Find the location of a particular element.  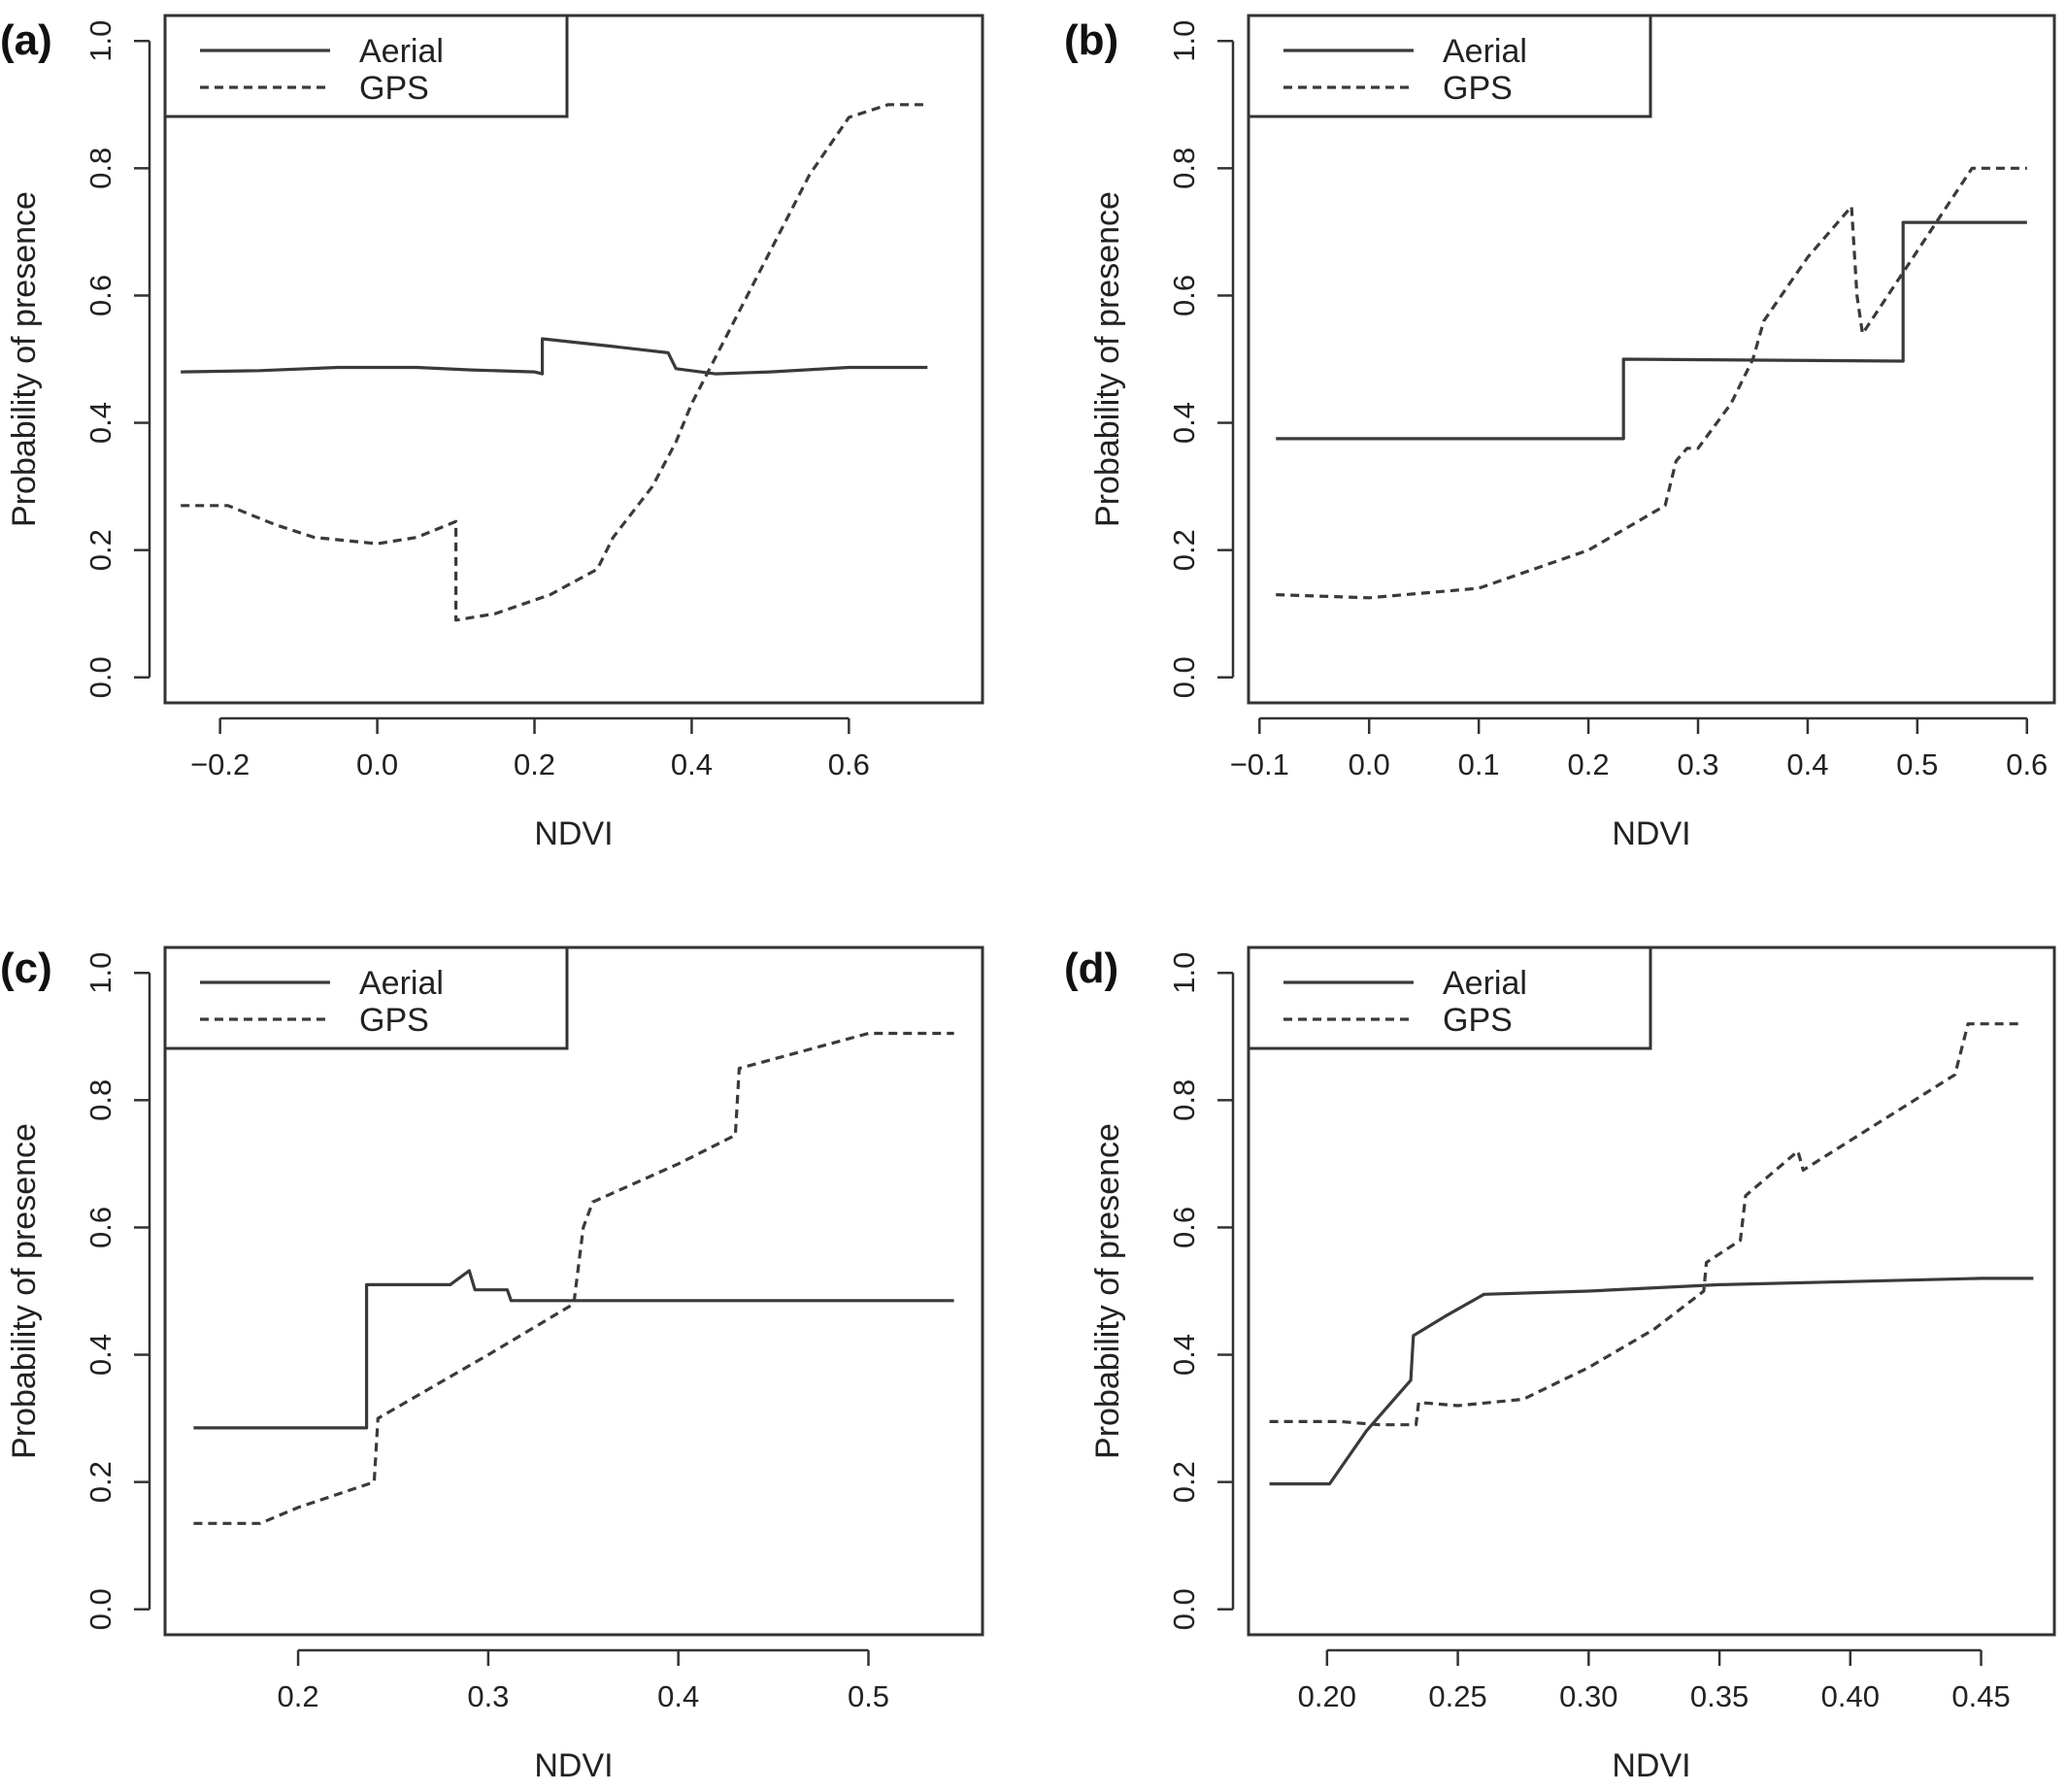

x-tick-label: 0.30 is located at coordinates (1588, 1696).